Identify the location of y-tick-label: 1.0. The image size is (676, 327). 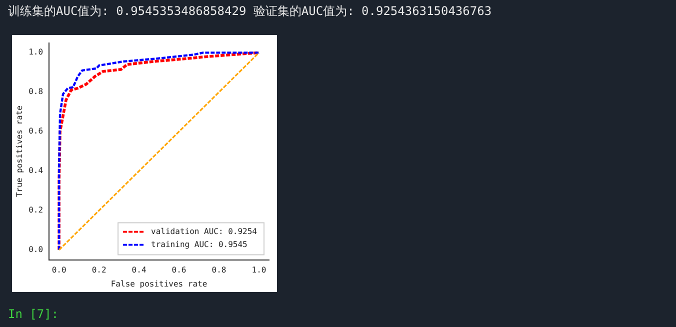
(36, 52).